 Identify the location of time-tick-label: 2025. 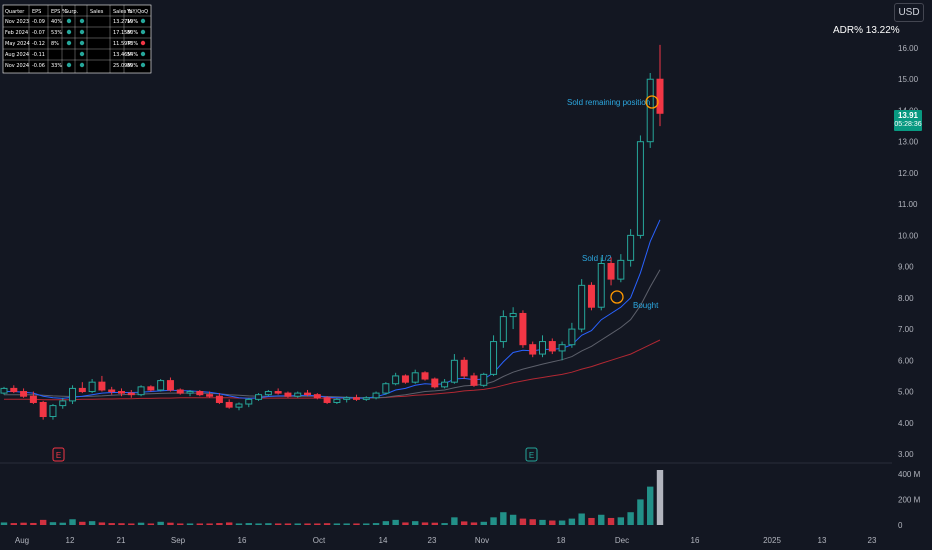
(772, 540).